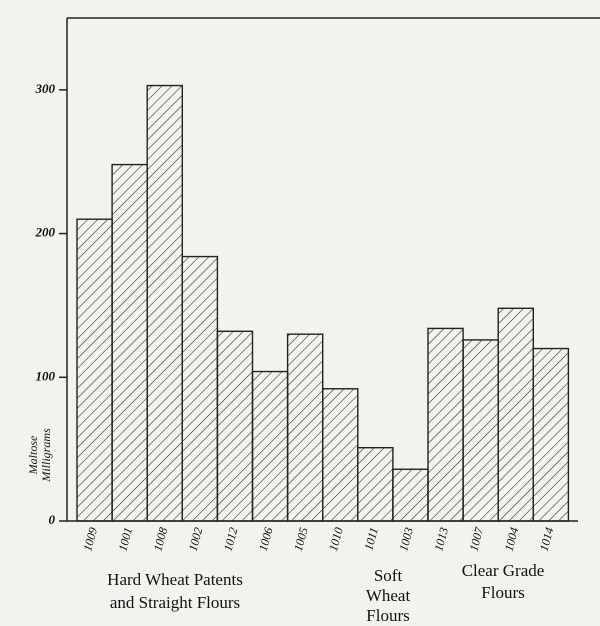 Image resolution: width=600 pixels, height=626 pixels. Describe the element at coordinates (441, 539) in the screenshot. I see `x-tick-label: 1013` at that location.